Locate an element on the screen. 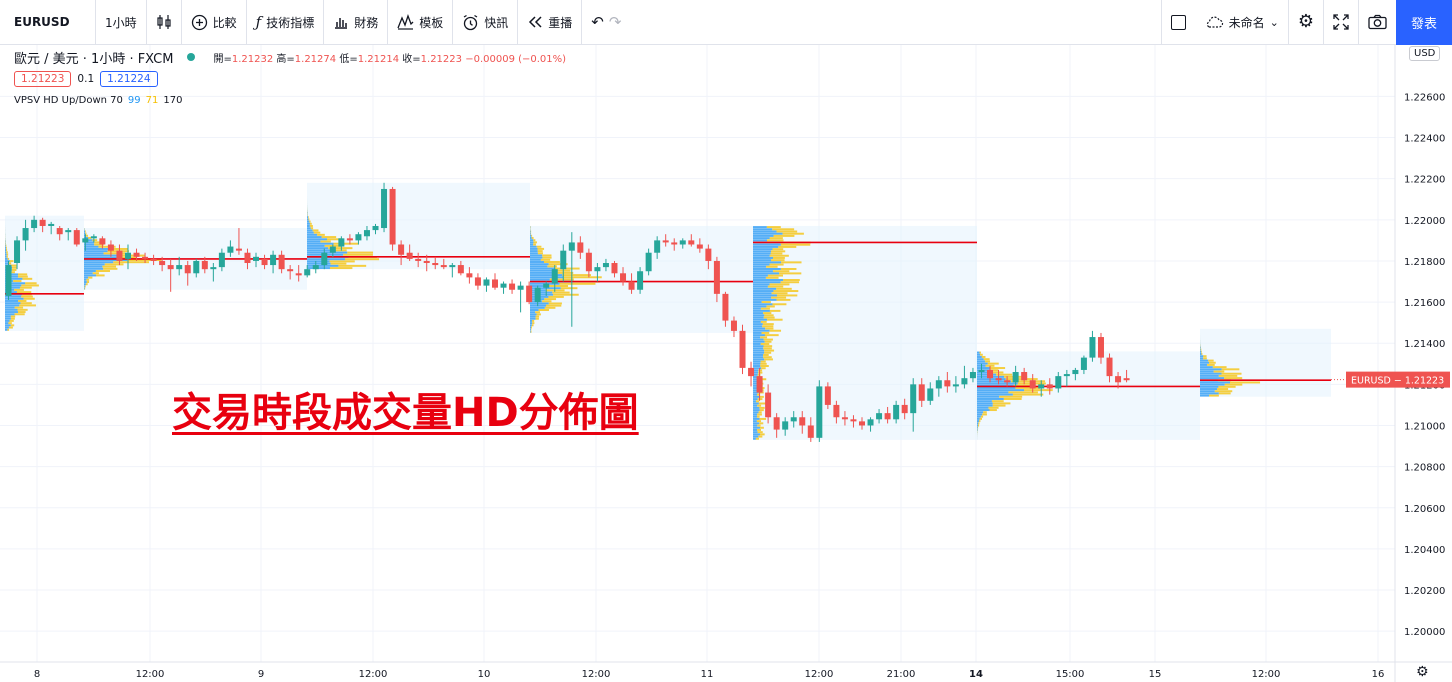 This screenshot has width=1452, height=682. buy-price-box: 1.21224 is located at coordinates (129, 79).